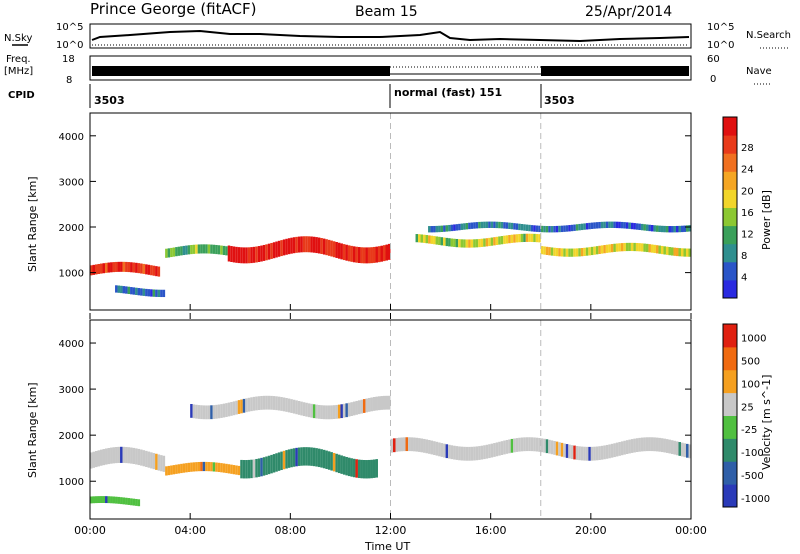 The image size is (800, 554). I want to click on time-xlabel: Time UT, so click(387, 546).